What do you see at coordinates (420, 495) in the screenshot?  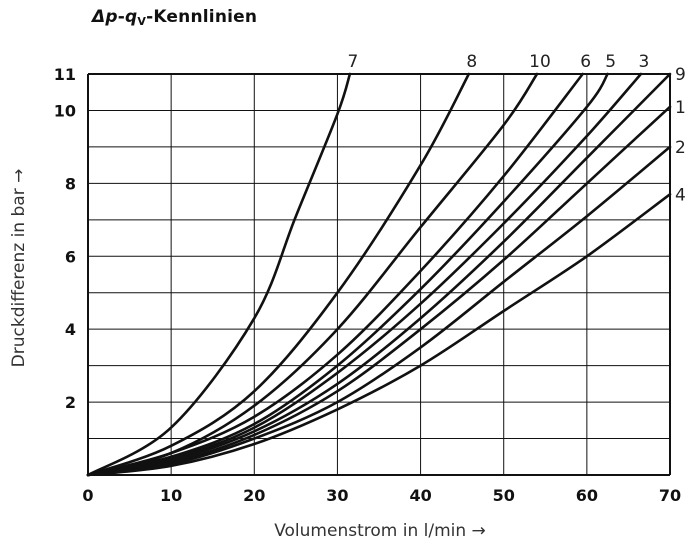 I see `x-tick-label-40: 40` at bounding box center [420, 495].